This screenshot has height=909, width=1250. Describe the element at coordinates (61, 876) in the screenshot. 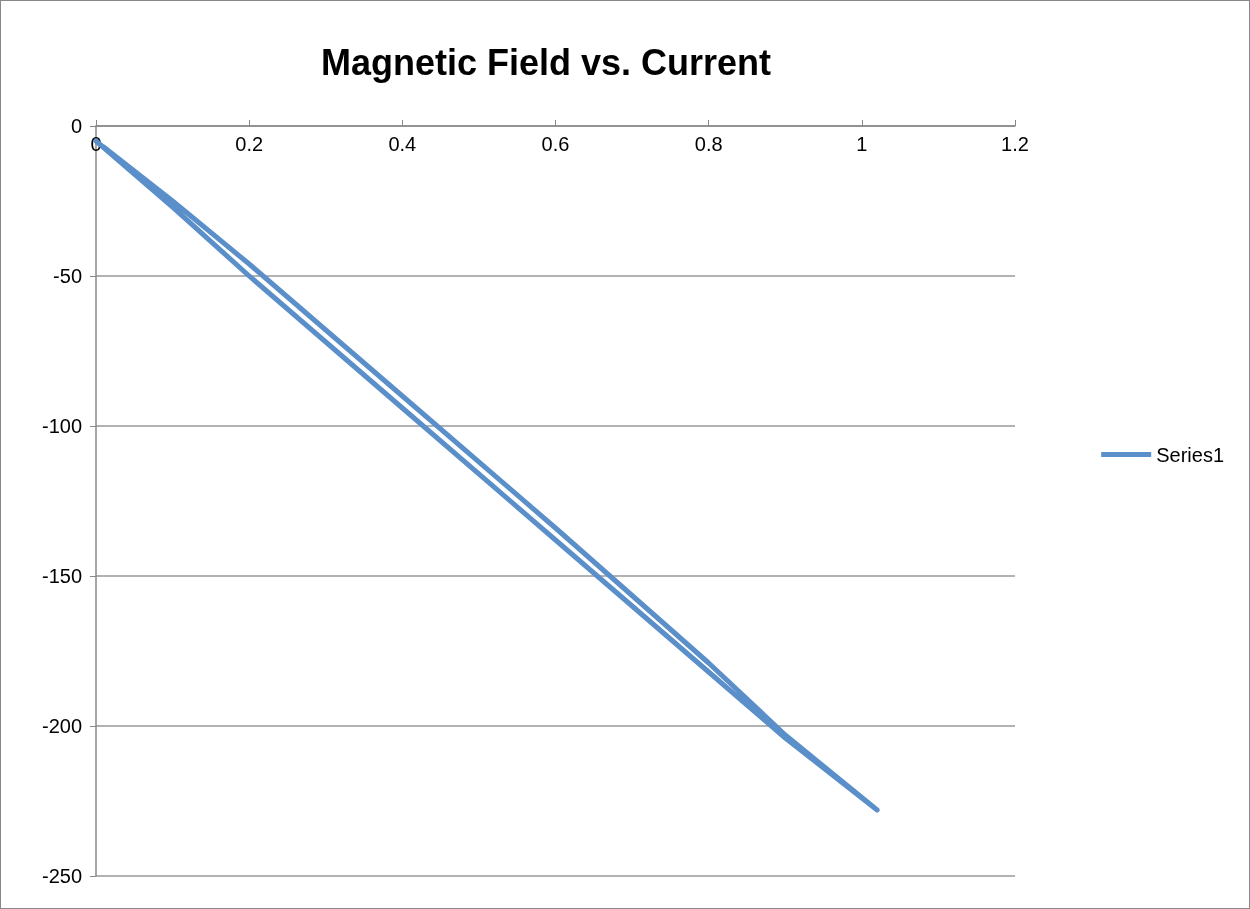

I see `y-tick-label: -250` at that location.